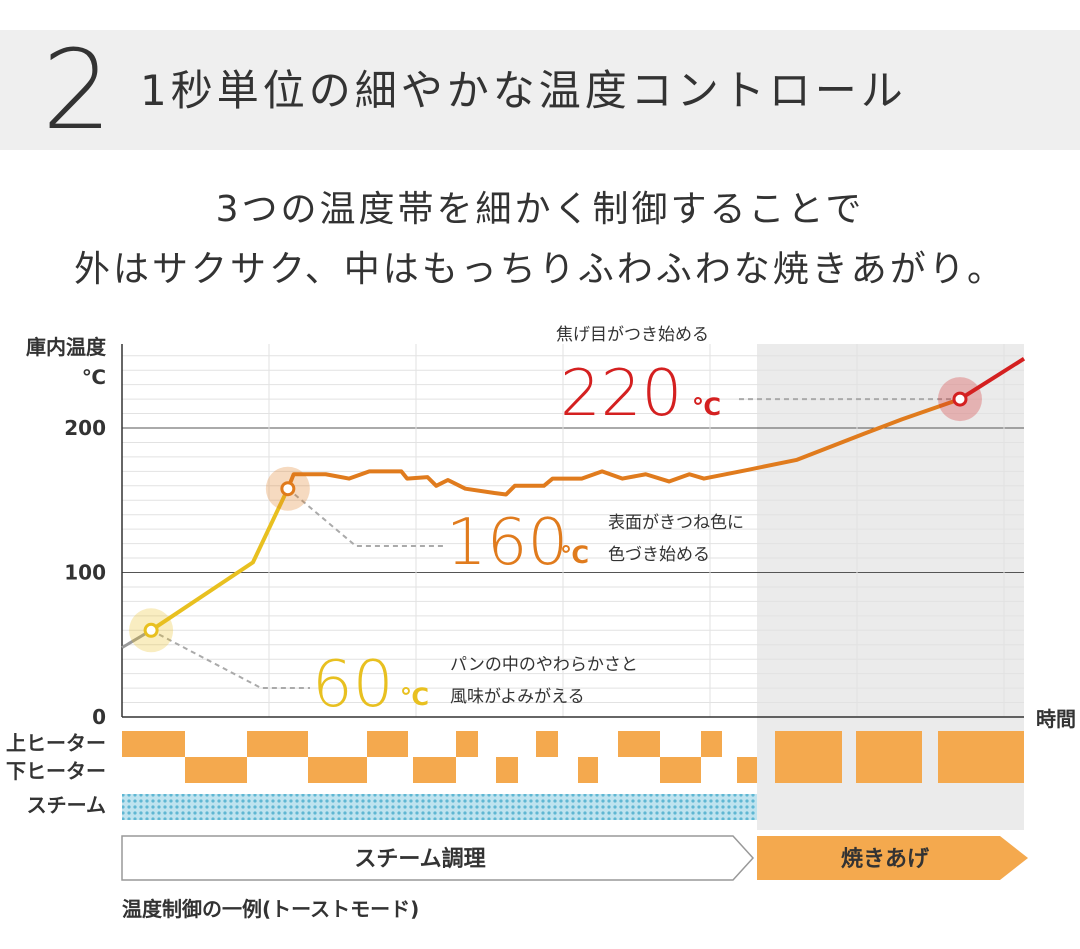  What do you see at coordinates (621, 394) in the screenshot?
I see `temp-220-value: 220` at bounding box center [621, 394].